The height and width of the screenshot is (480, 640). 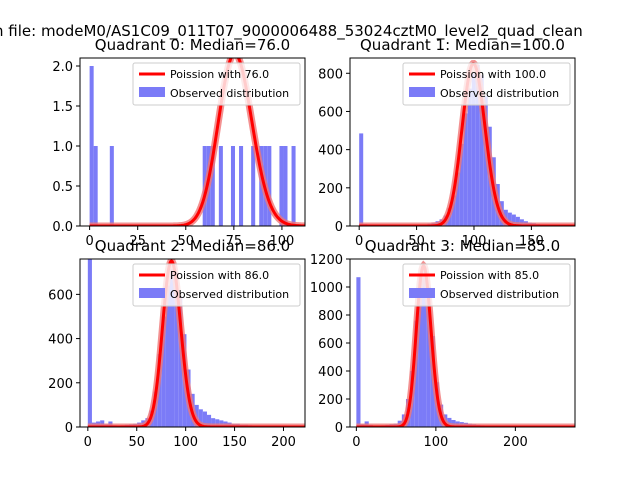 I want to click on quadrant-title: Quadrant 1: Median=100.0, so click(x=462, y=45).